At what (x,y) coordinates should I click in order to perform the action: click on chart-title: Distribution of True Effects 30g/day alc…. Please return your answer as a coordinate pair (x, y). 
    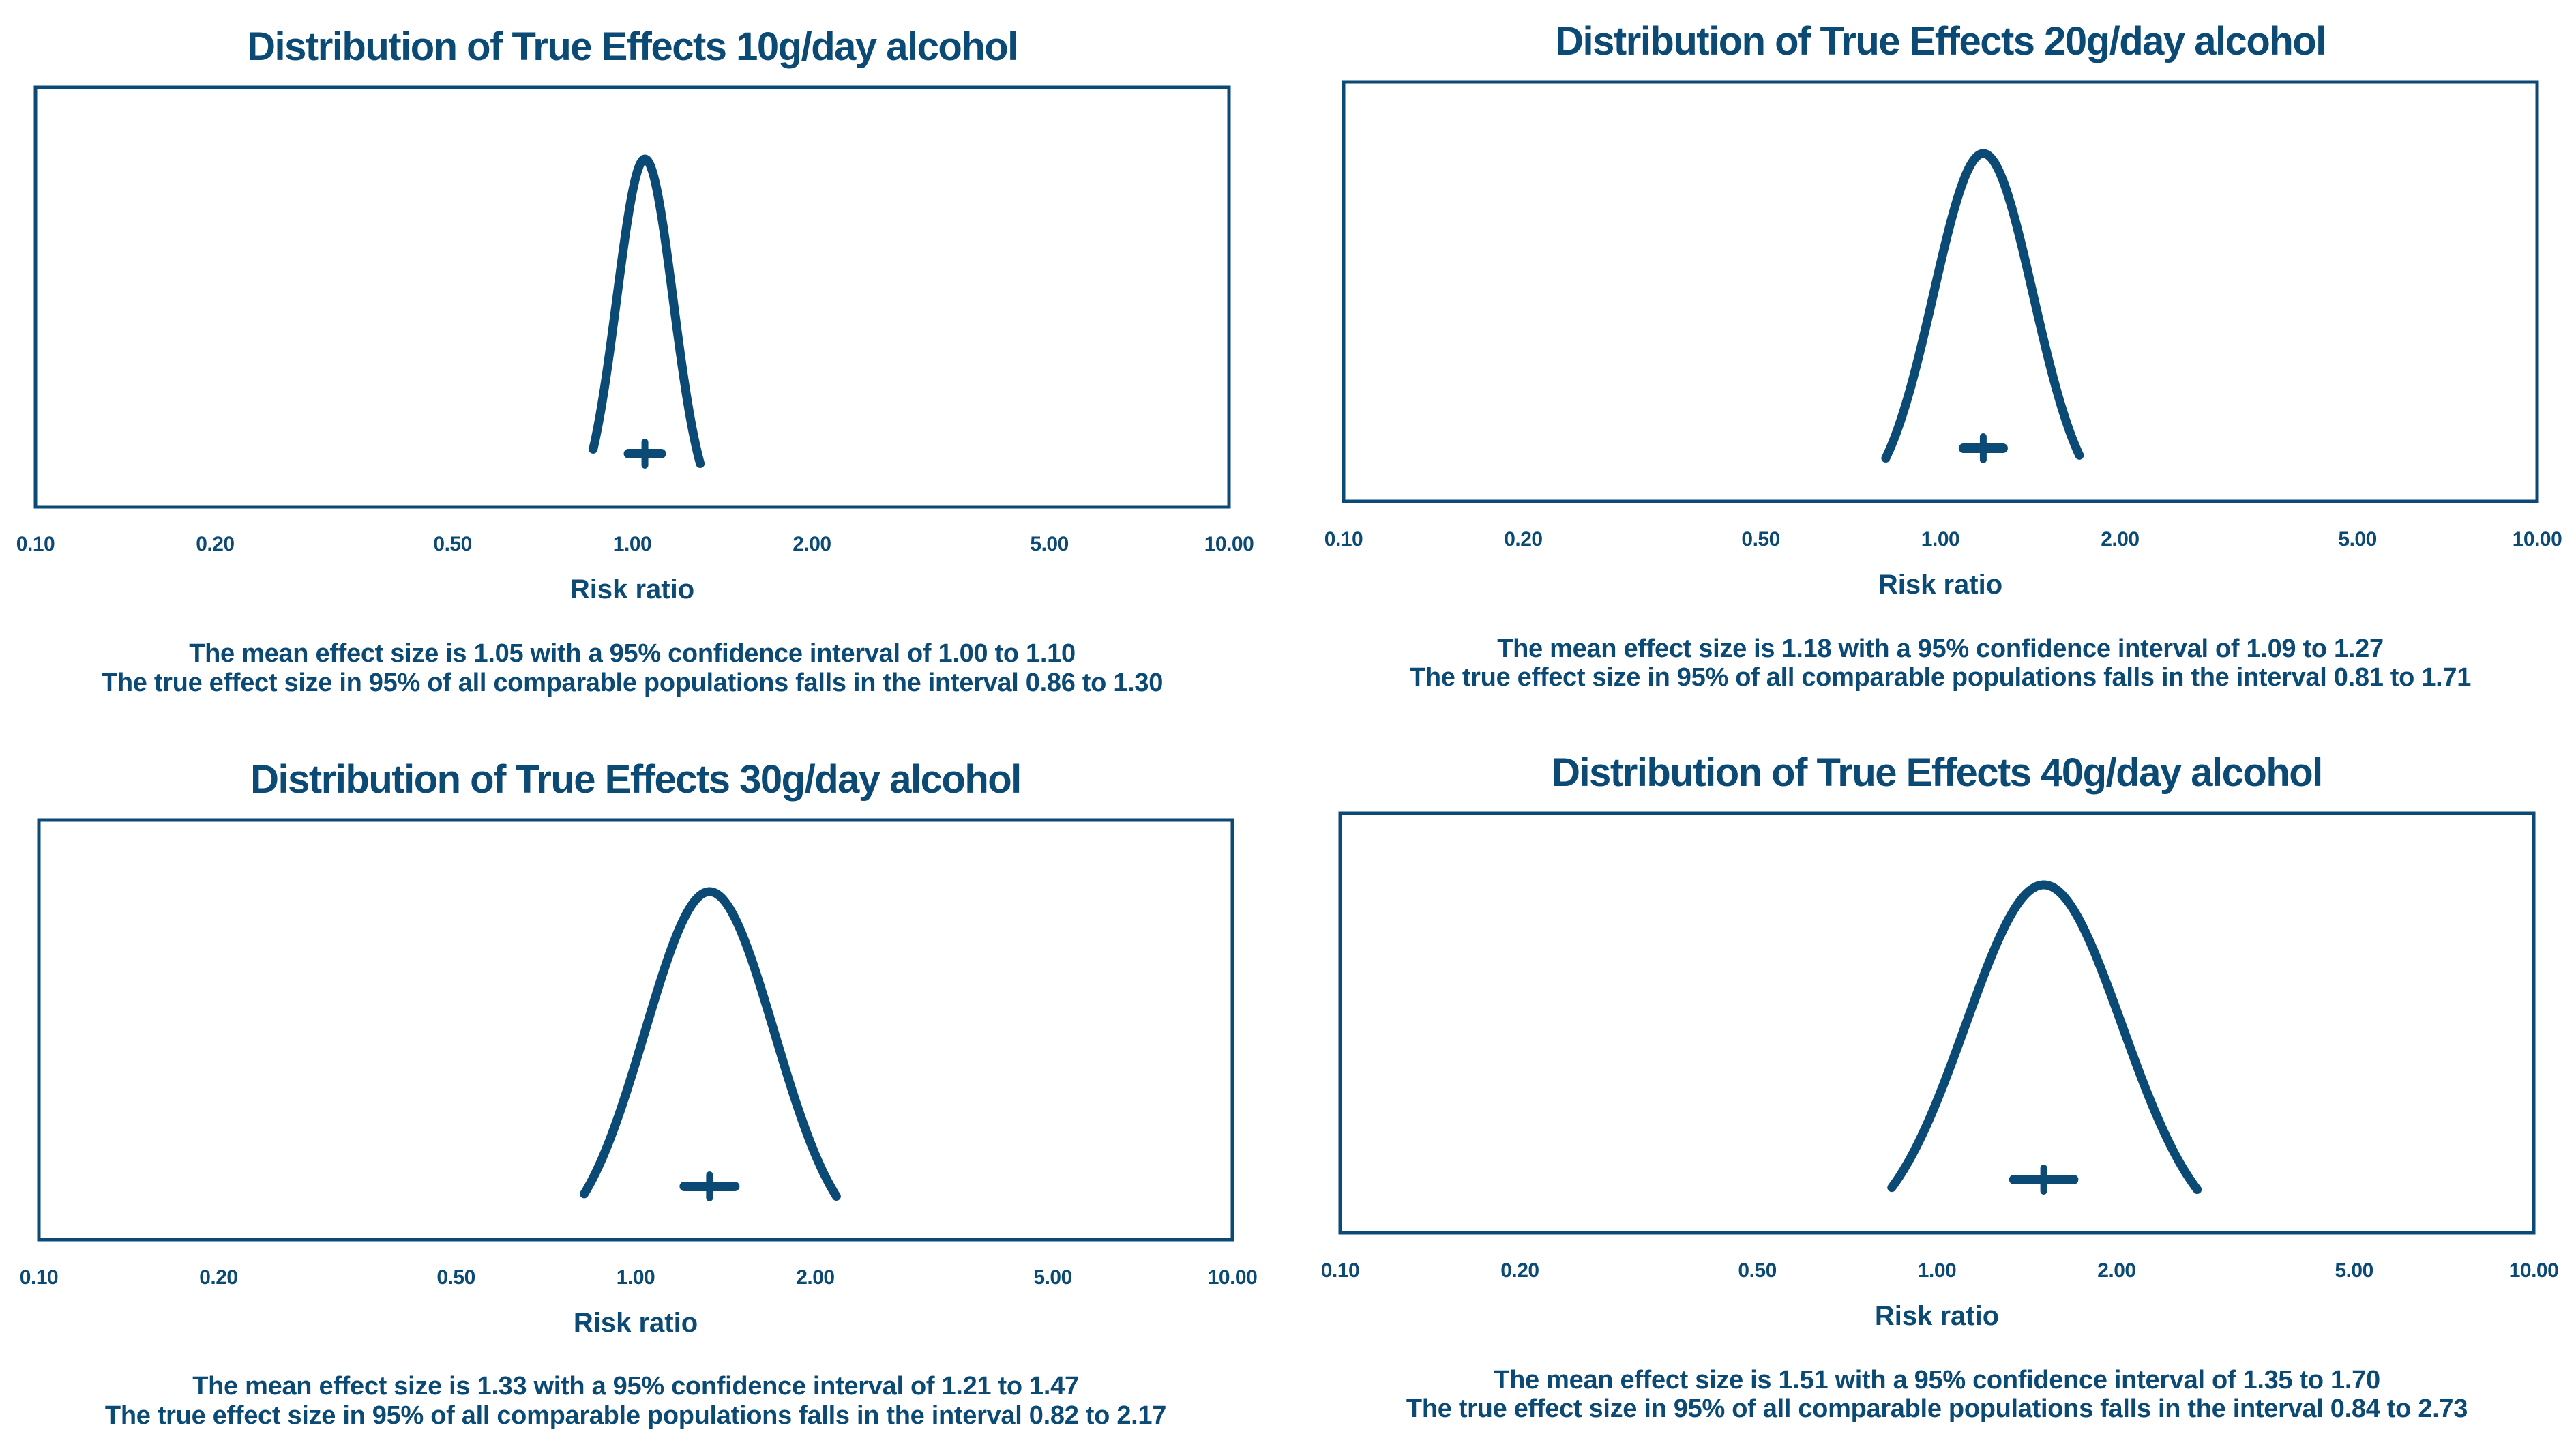
    Looking at the image, I should click on (635, 779).